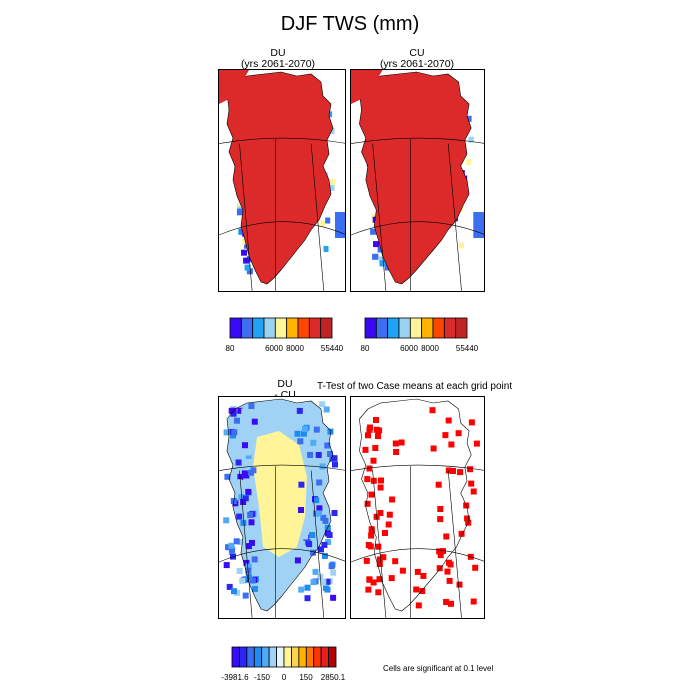 This screenshot has height=700, width=700. Describe the element at coordinates (262, 677) in the screenshot. I see `colorbar-diff-tick: -150` at that location.